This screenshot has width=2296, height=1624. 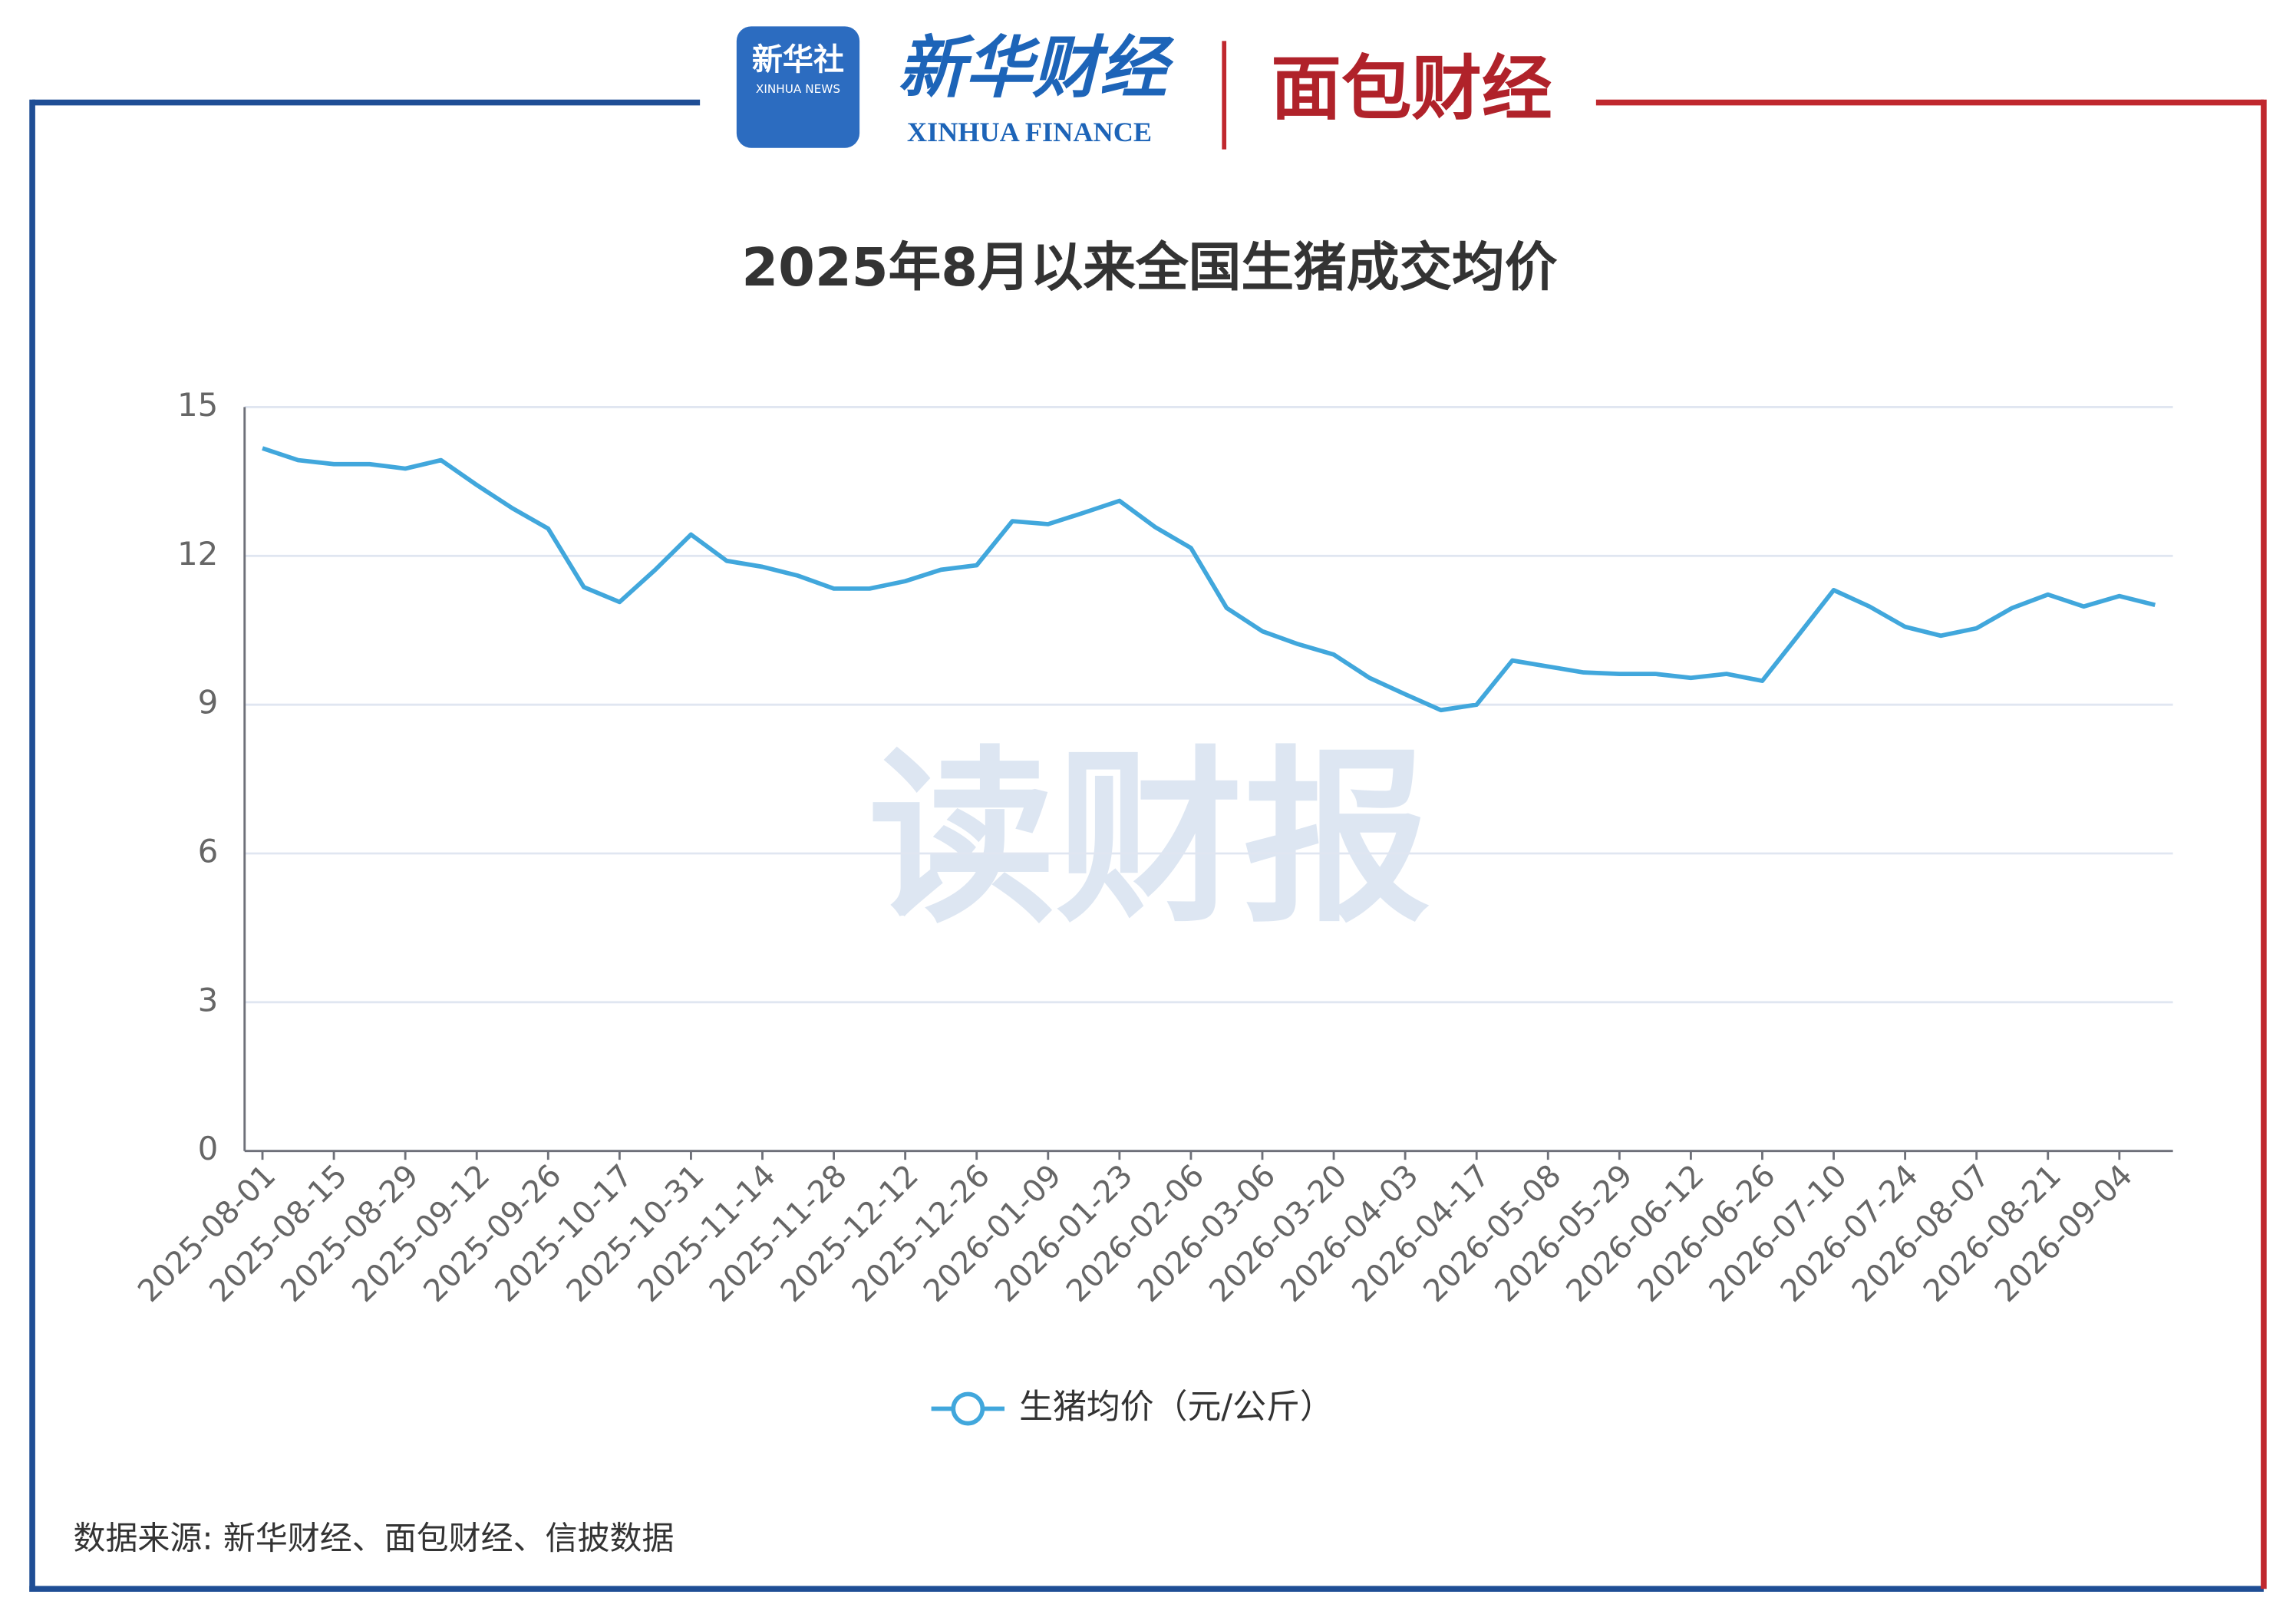 What do you see at coordinates (208, 702) in the screenshot?
I see `y-tick-label: 9` at bounding box center [208, 702].